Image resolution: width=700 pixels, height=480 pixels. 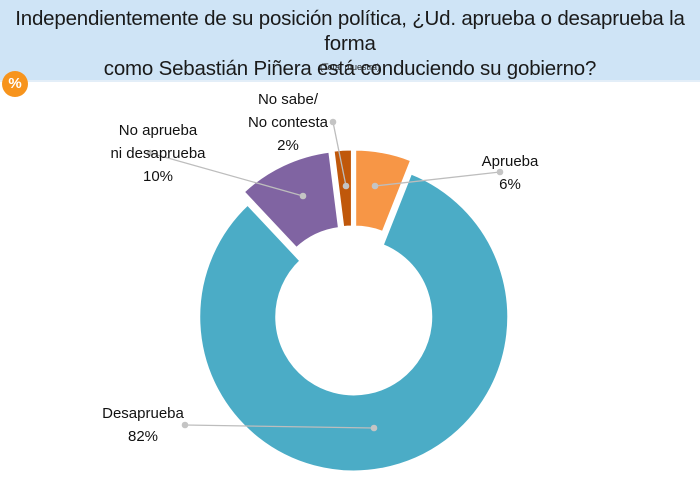 I want to click on slice-aprueba, so click(x=383, y=191).